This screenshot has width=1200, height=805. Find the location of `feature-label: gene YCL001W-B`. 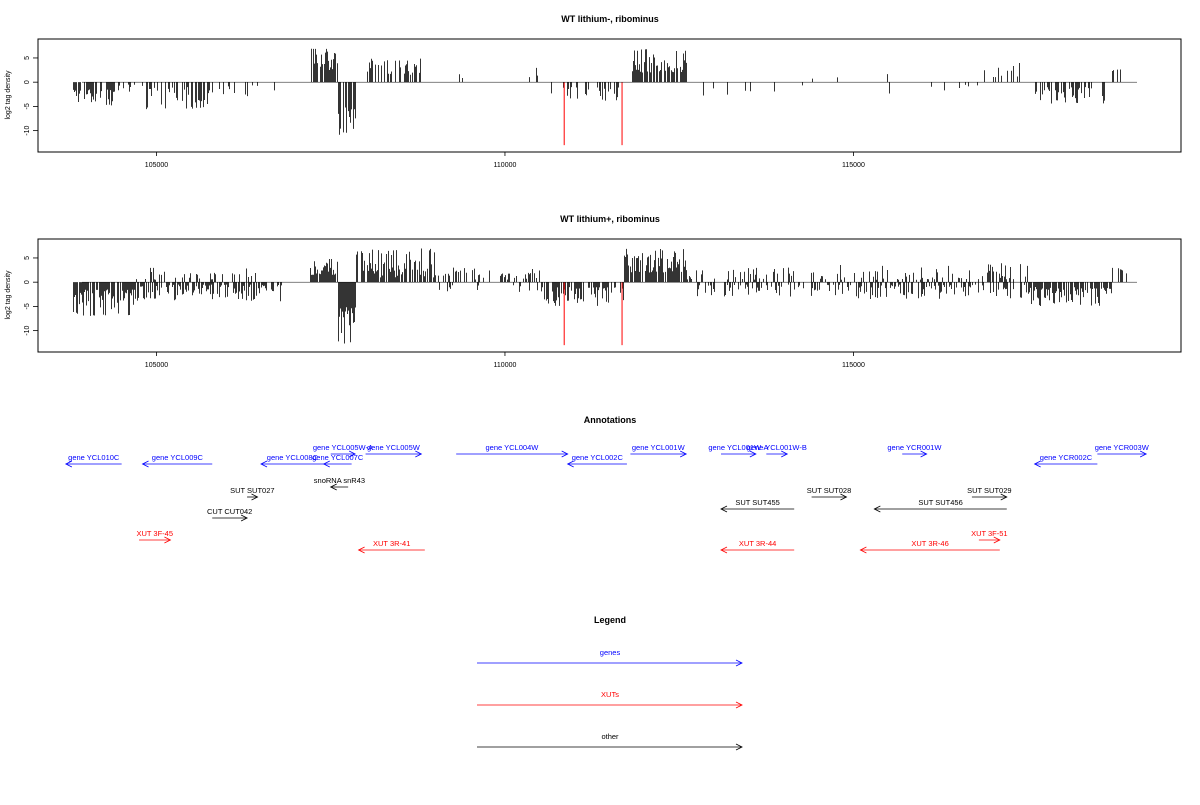

feature-label: gene YCL001W-B is located at coordinates (777, 447).